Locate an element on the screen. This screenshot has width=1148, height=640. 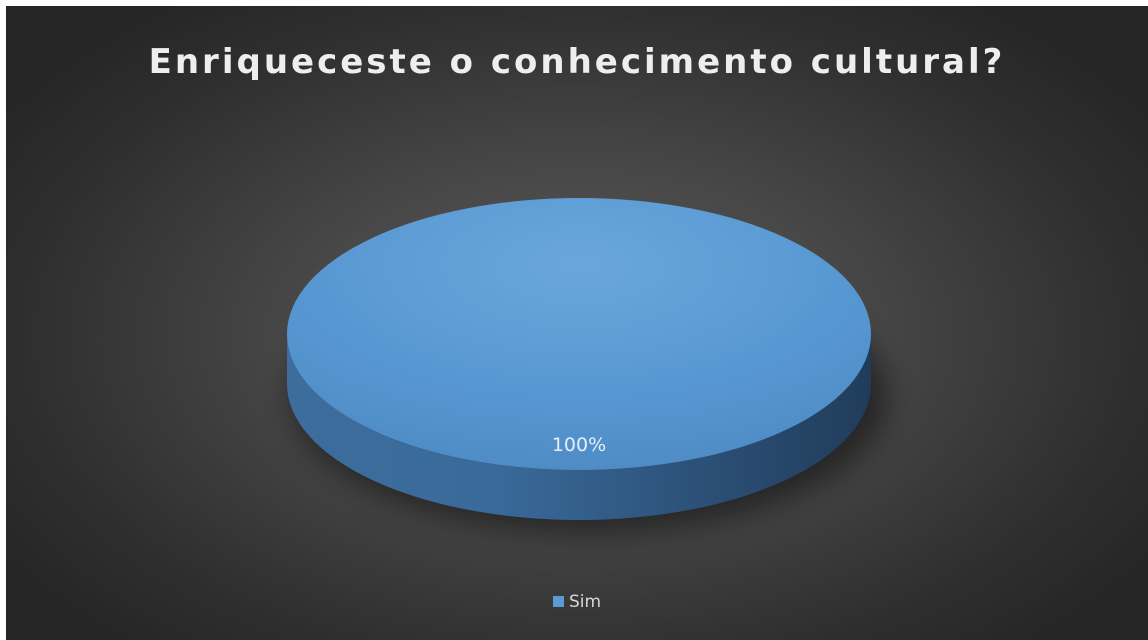
pie-slice-side-sim is located at coordinates (579, 427).